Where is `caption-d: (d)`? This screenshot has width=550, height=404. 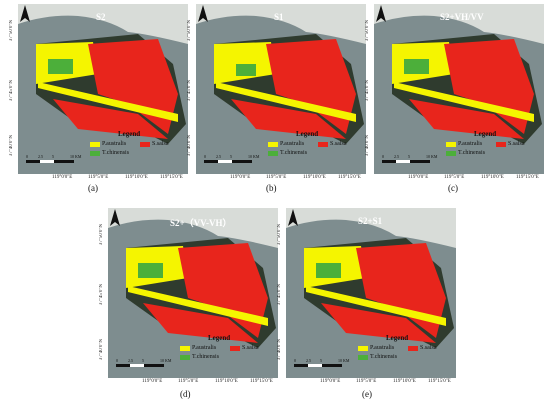
caption-d: (d) is located at coordinates (185, 394).